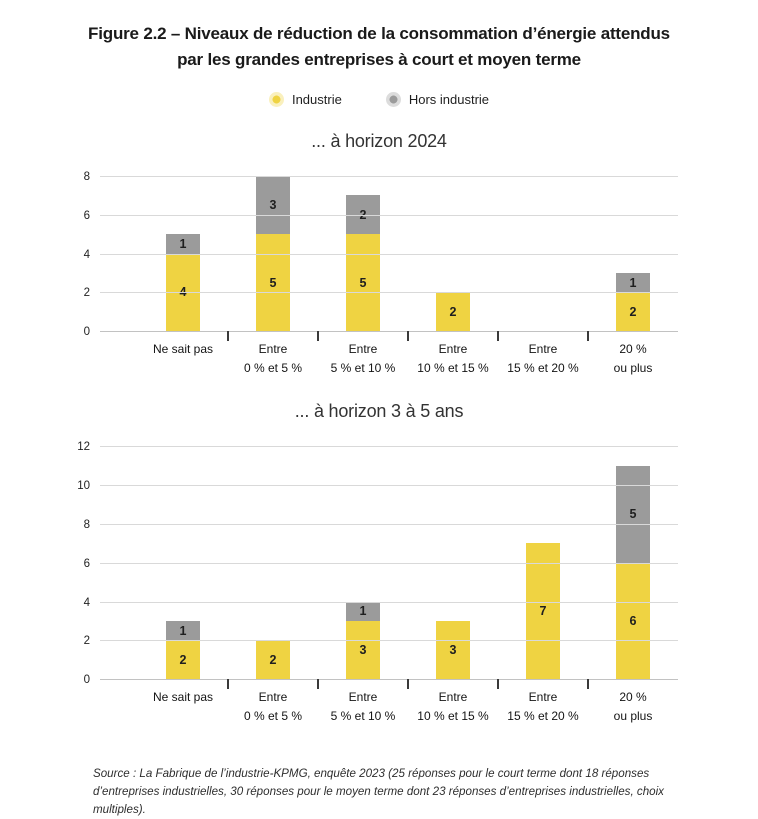 Image resolution: width=758 pixels, height=819 pixels. What do you see at coordinates (183, 283) in the screenshot?
I see `bar-stack: 14` at bounding box center [183, 283].